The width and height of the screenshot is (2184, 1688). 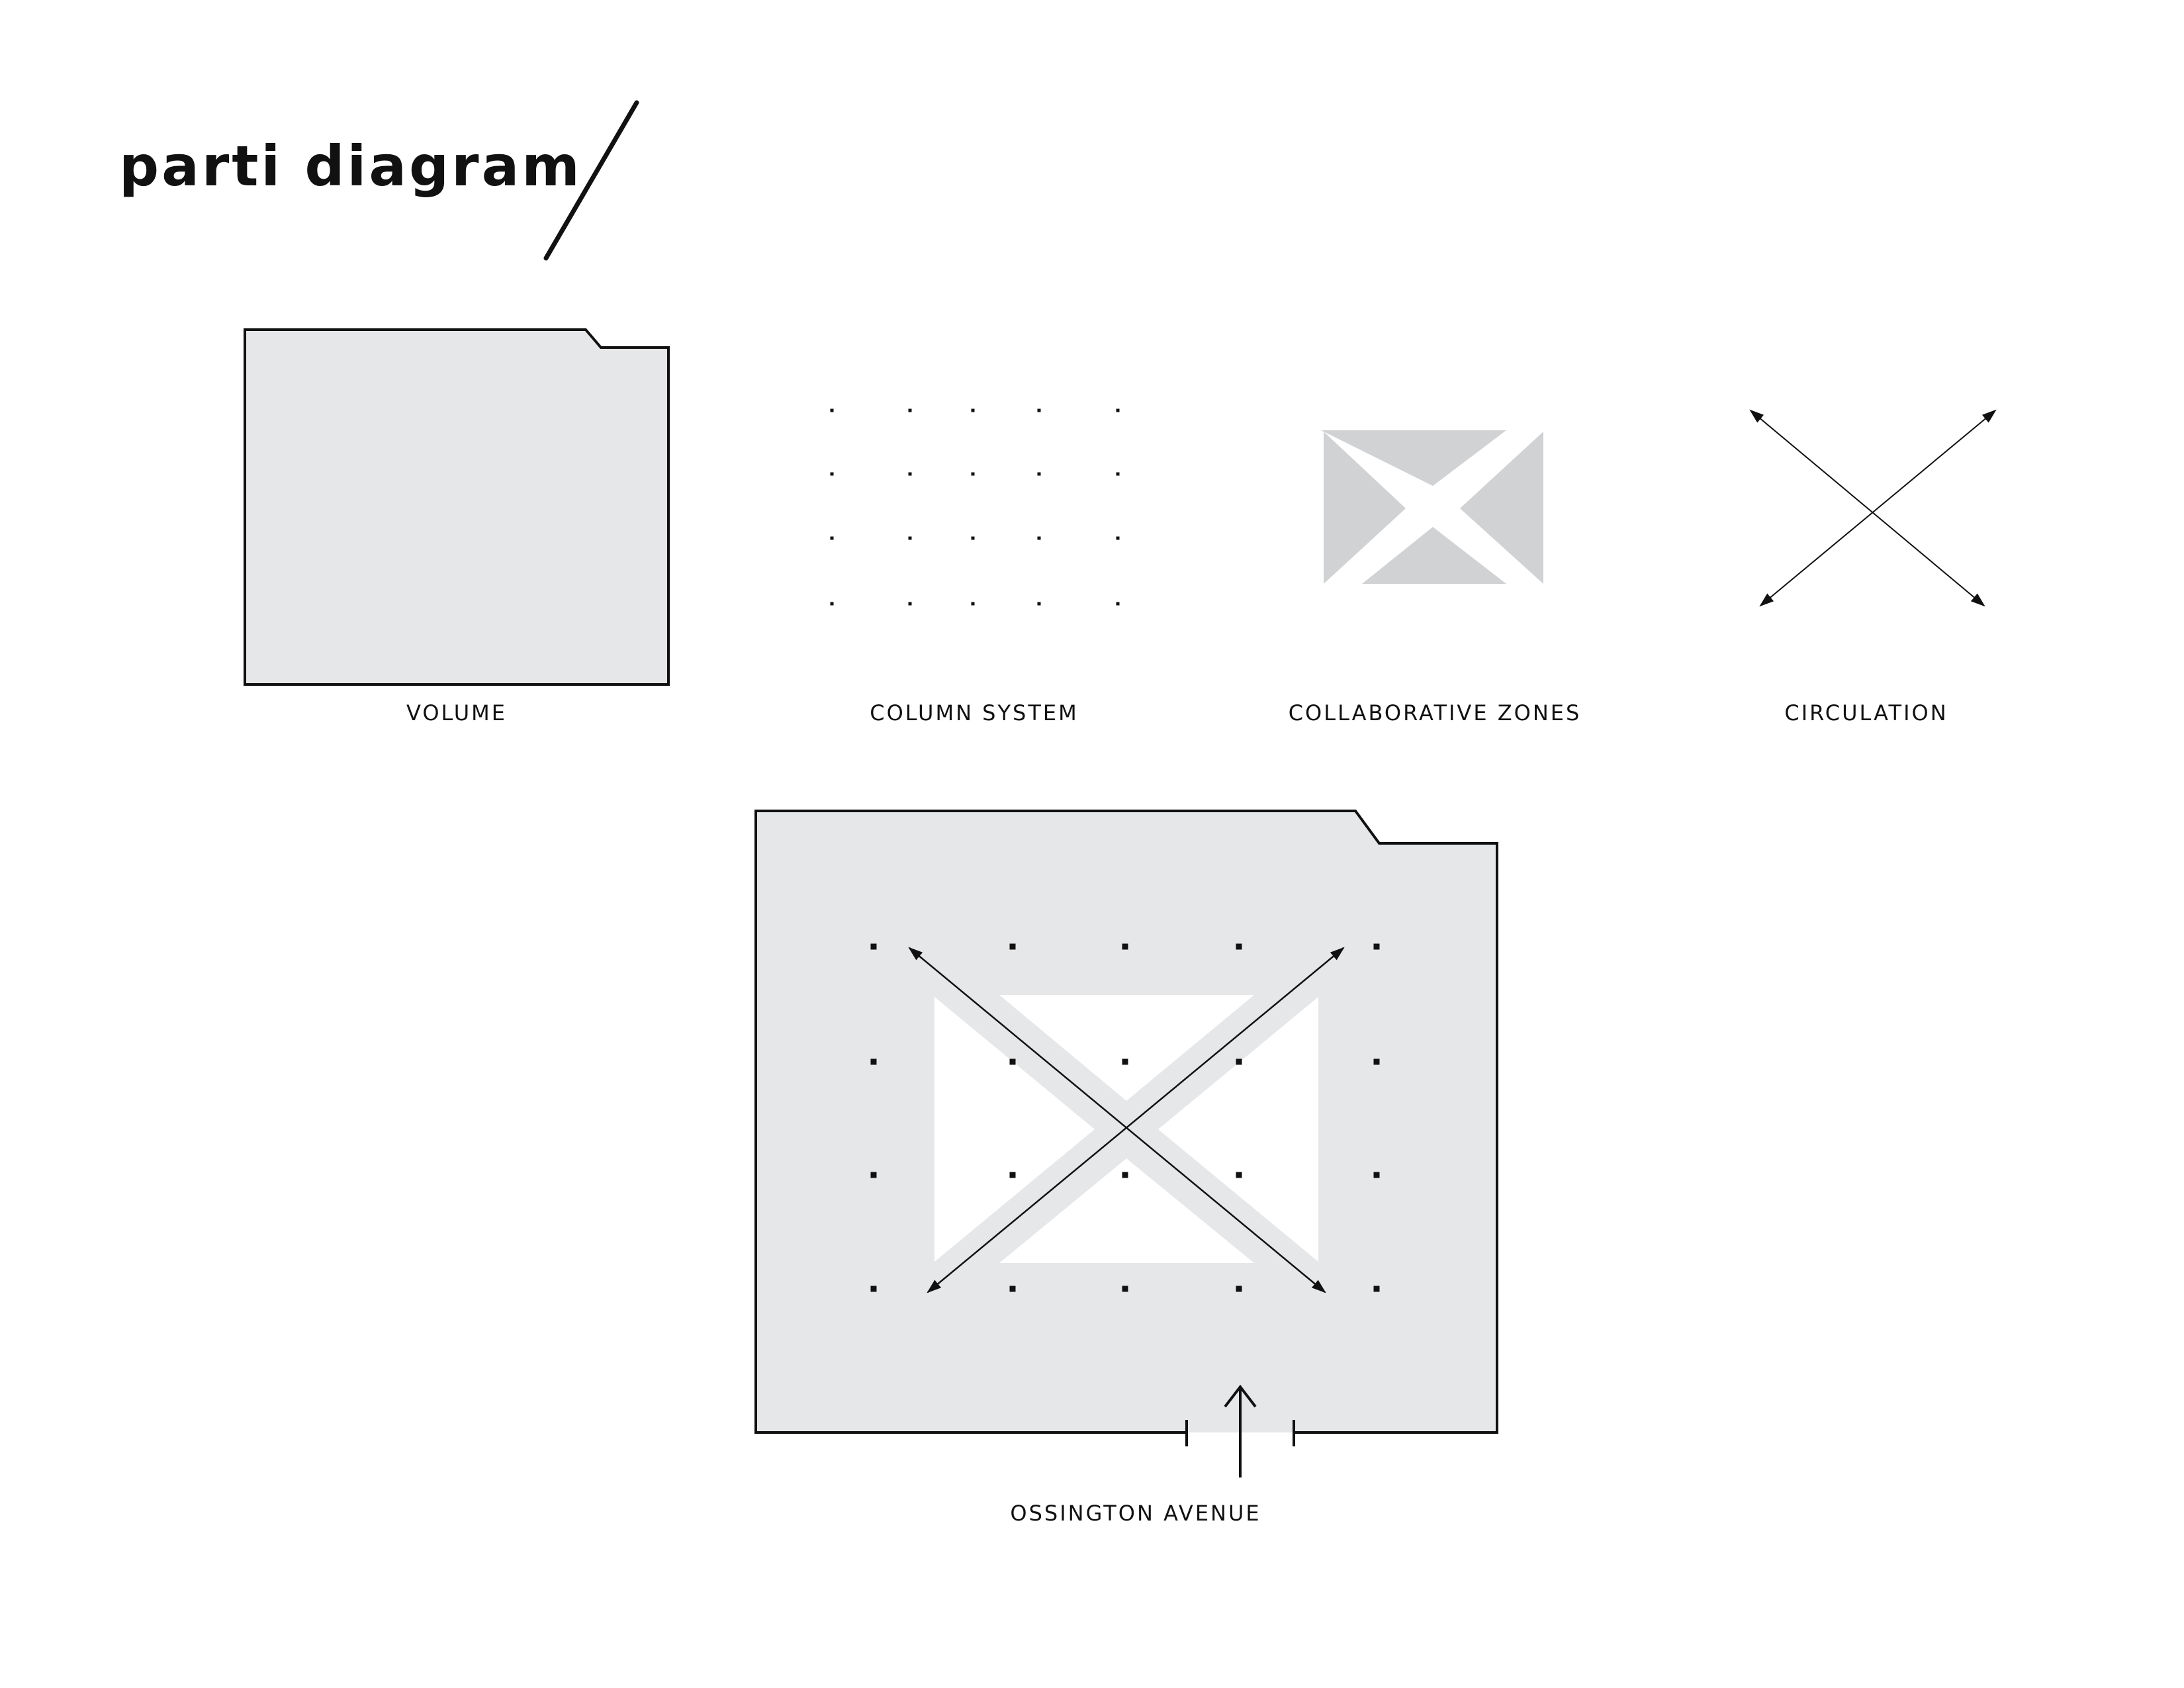 What do you see at coordinates (975, 507) in the screenshot?
I see `column-system-diagram` at bounding box center [975, 507].